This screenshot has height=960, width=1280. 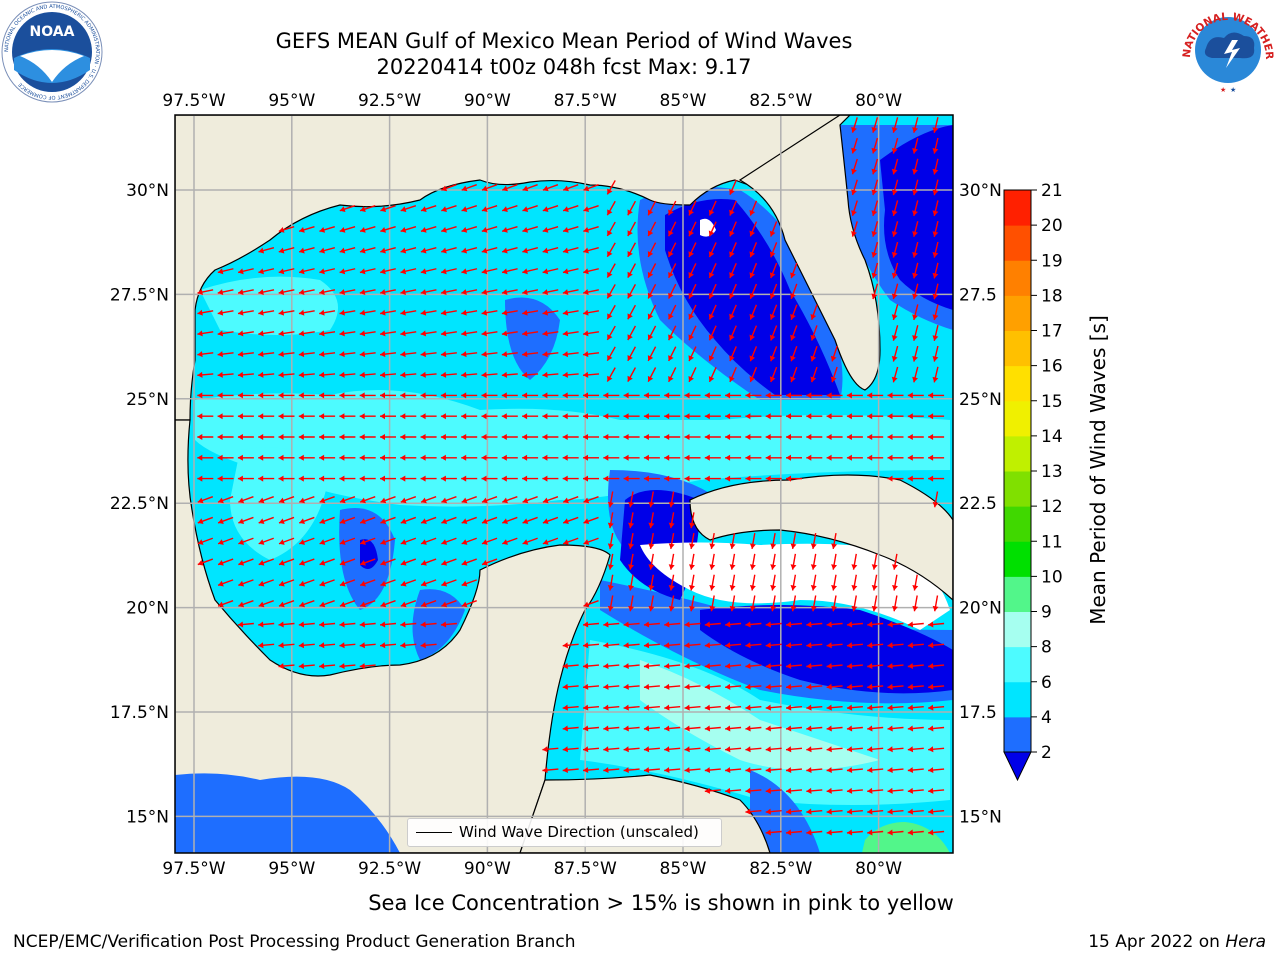 What do you see at coordinates (1052, 332) in the screenshot?
I see `colorbar-tick-label: 17` at bounding box center [1052, 332].